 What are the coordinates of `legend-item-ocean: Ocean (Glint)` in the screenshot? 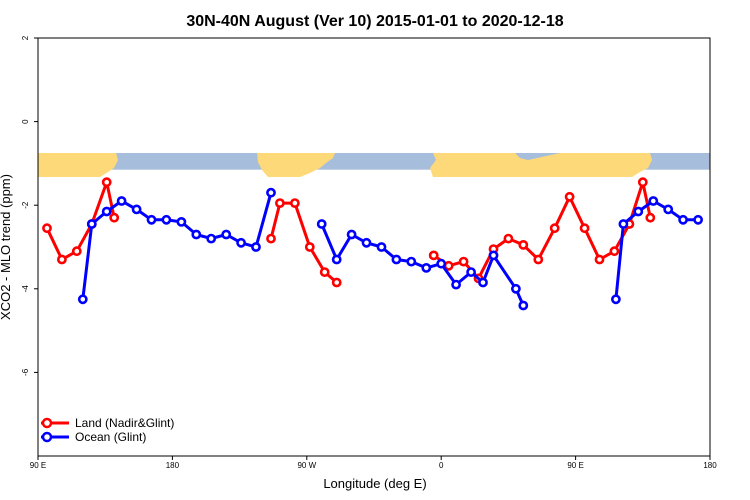 It's located at (93, 437).